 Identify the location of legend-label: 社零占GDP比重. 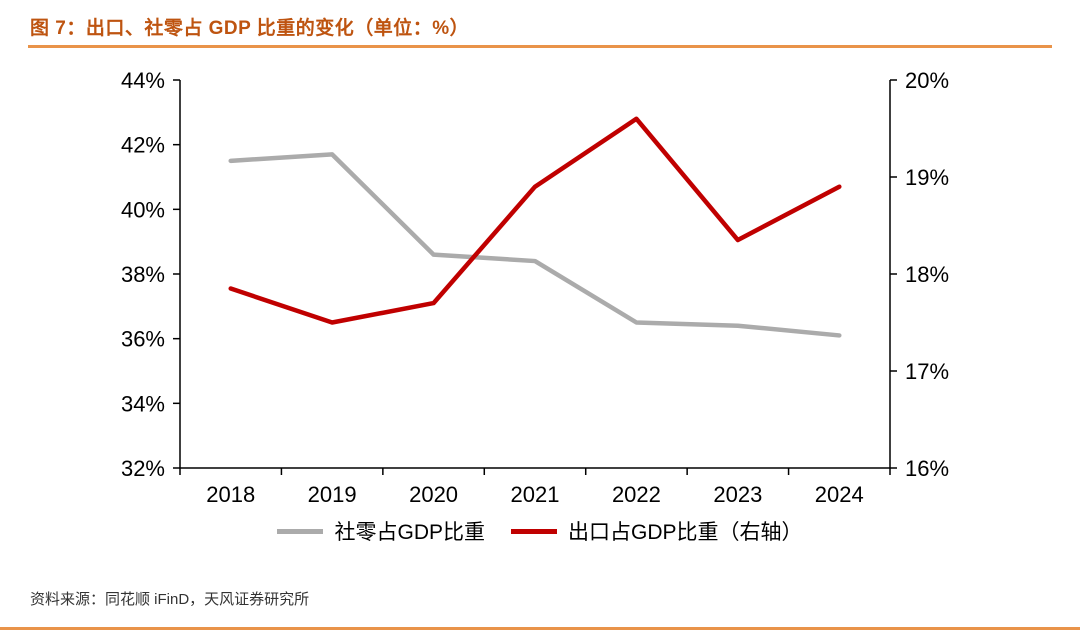
(409, 532).